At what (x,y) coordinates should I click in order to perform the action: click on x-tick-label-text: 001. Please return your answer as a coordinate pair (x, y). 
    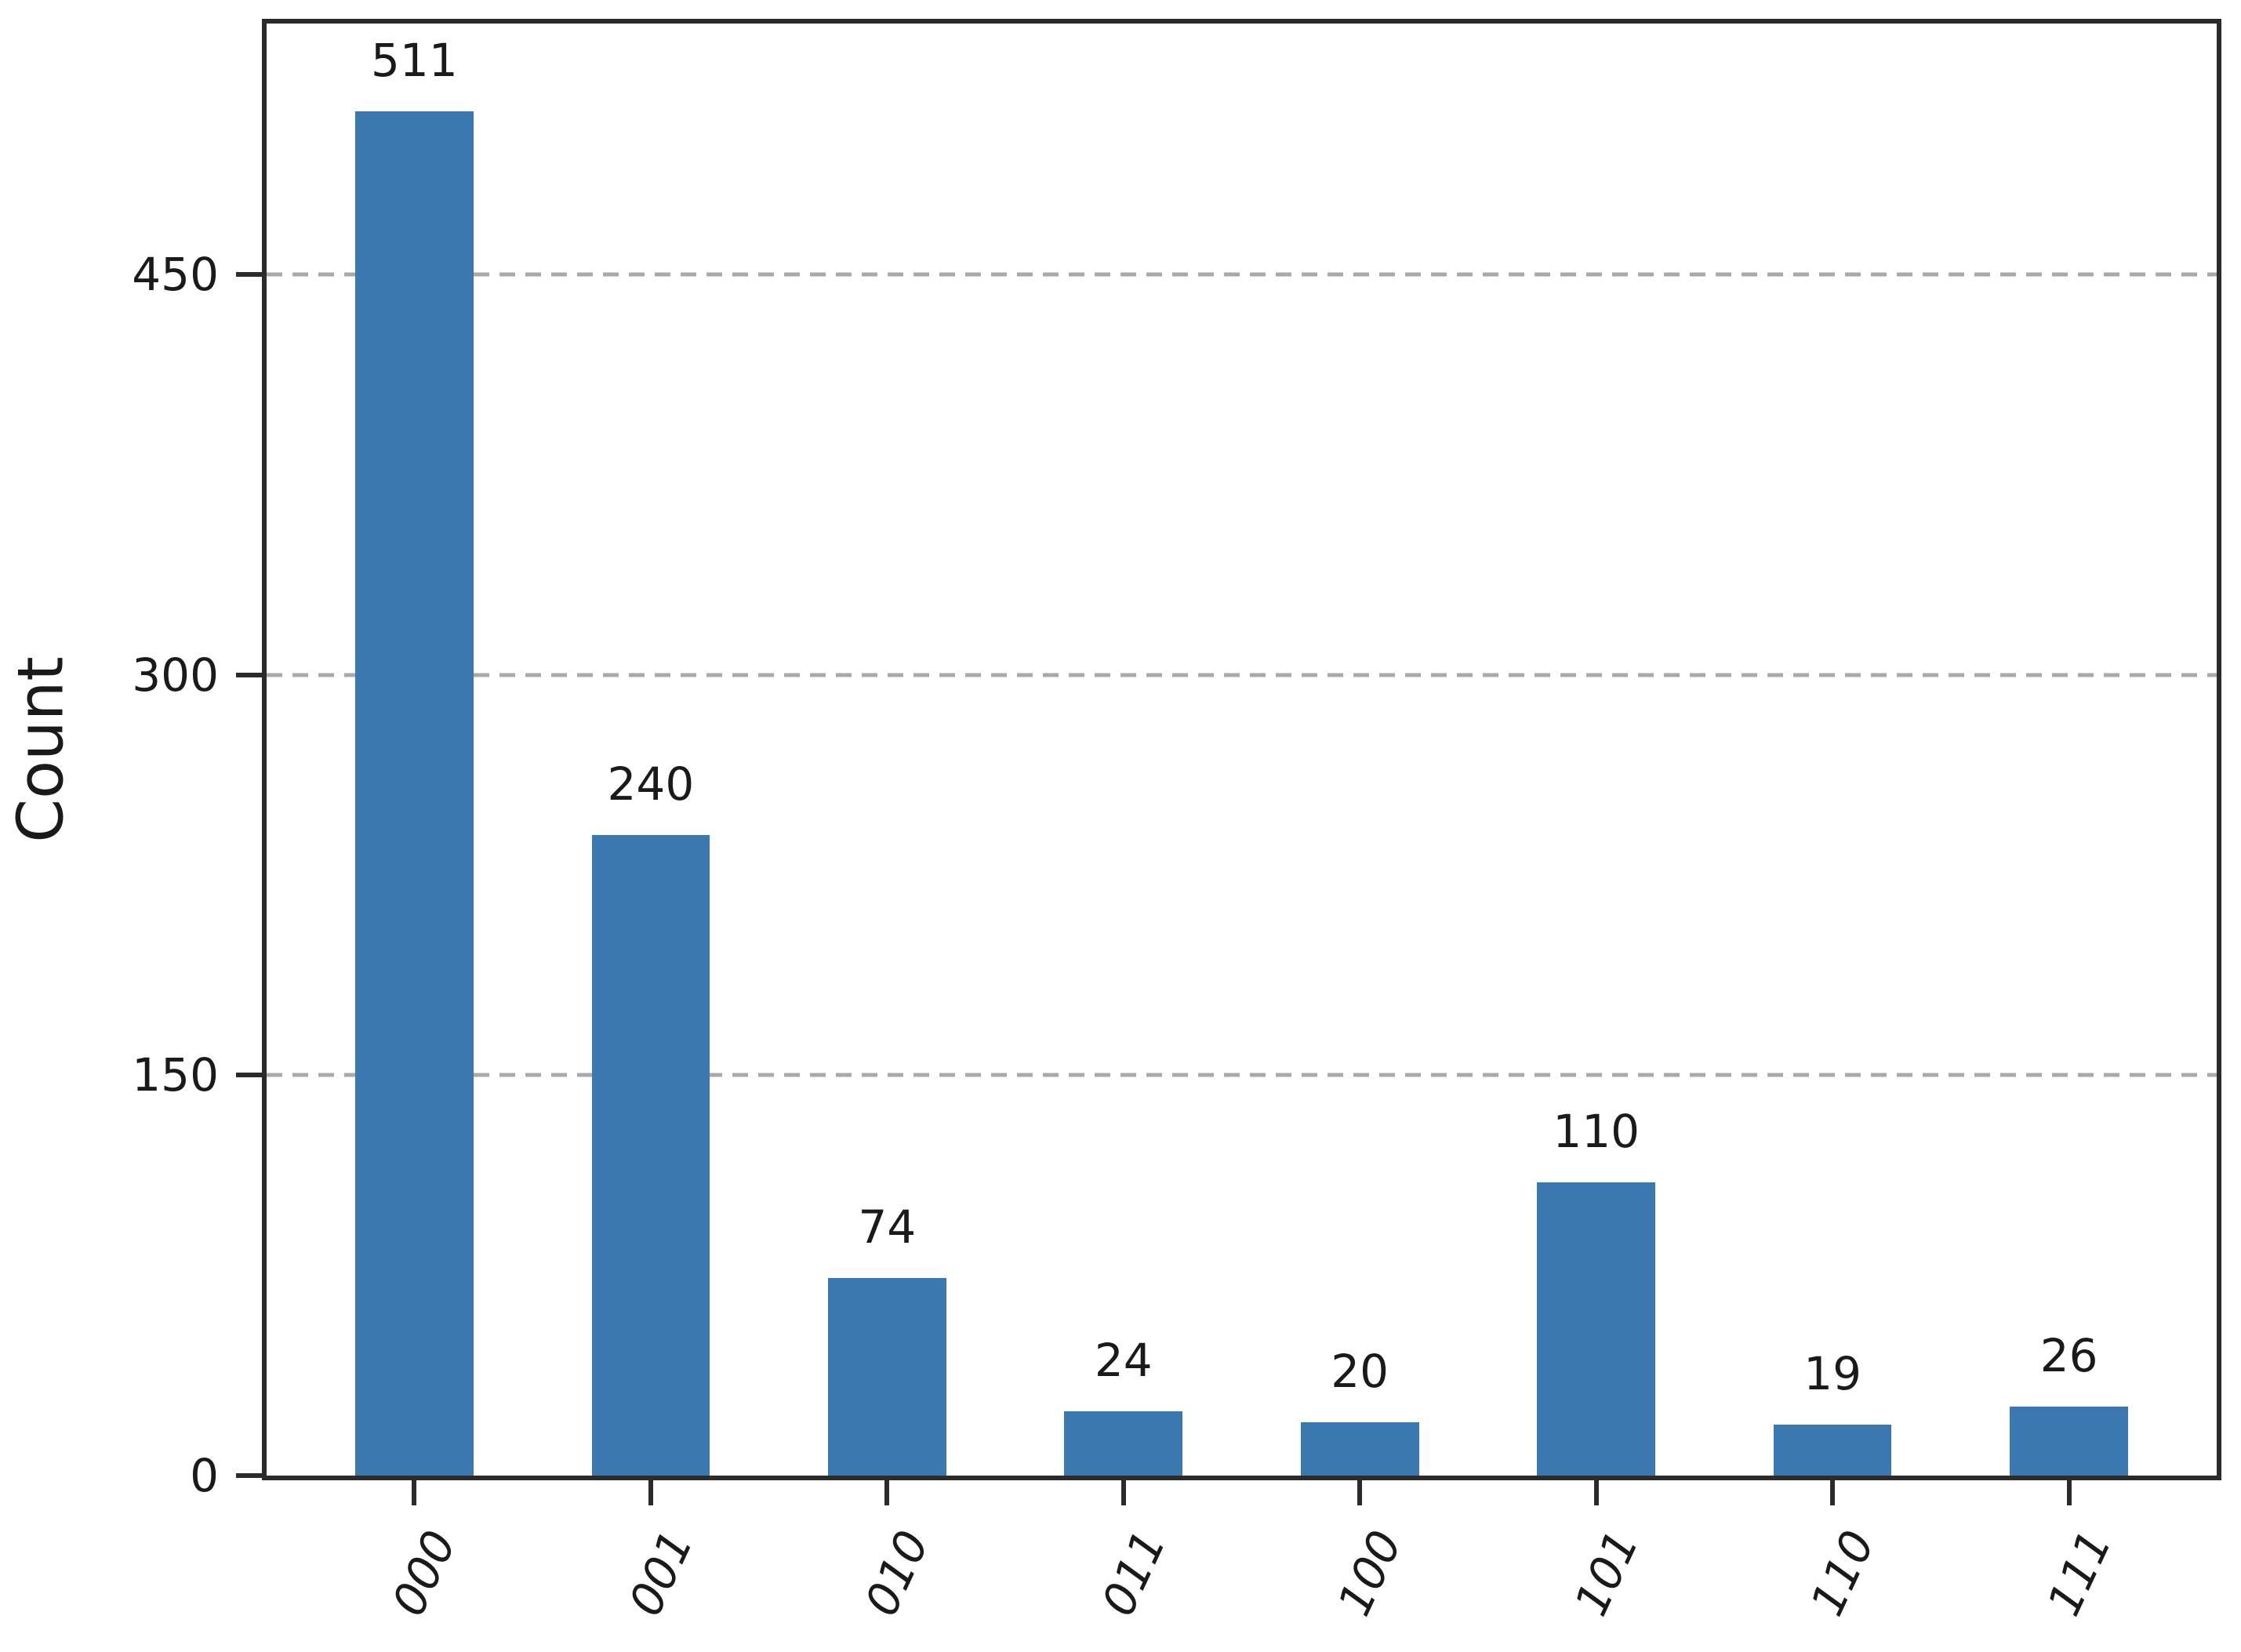
    Looking at the image, I should click on (660, 1573).